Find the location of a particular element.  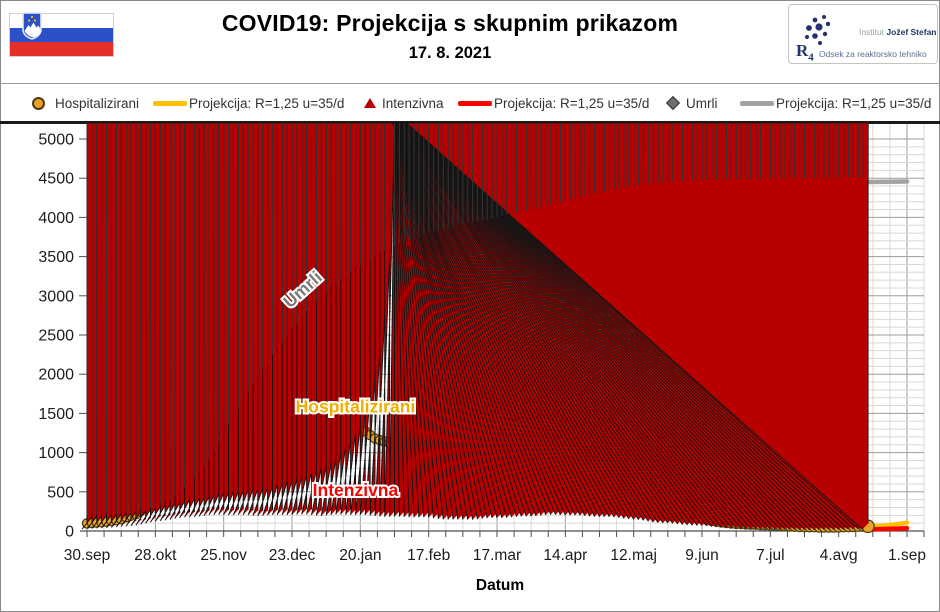

report-date: 17. 8. 2021 is located at coordinates (450, 53).